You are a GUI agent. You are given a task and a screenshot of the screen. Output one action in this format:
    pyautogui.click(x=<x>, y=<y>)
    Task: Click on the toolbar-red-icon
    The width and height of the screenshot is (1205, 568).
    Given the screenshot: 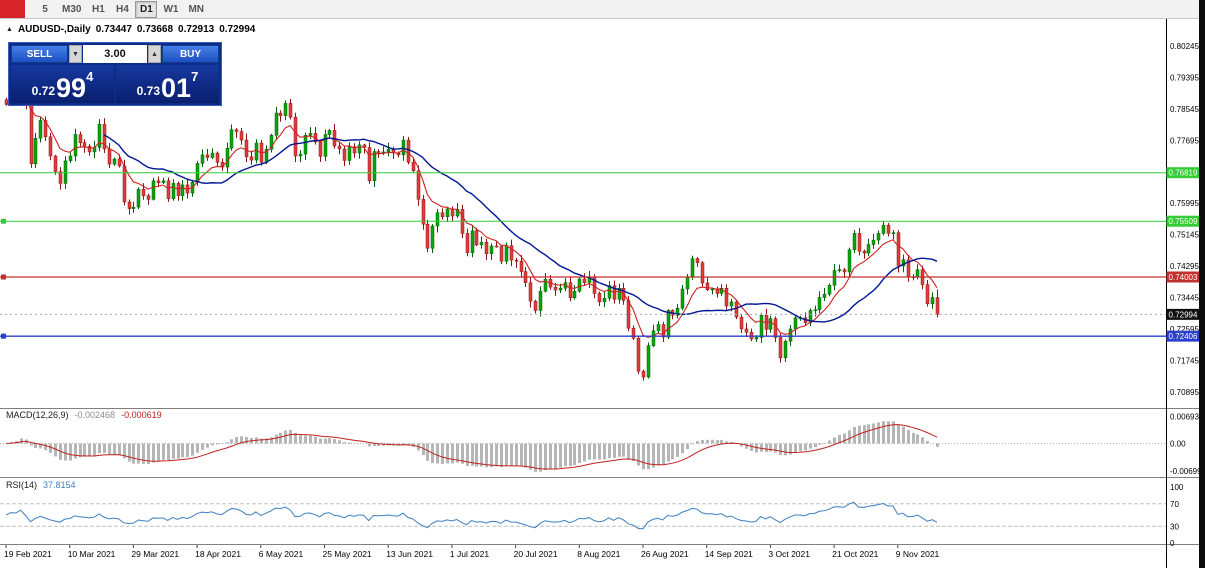 What is the action you would take?
    pyautogui.click(x=12, y=9)
    